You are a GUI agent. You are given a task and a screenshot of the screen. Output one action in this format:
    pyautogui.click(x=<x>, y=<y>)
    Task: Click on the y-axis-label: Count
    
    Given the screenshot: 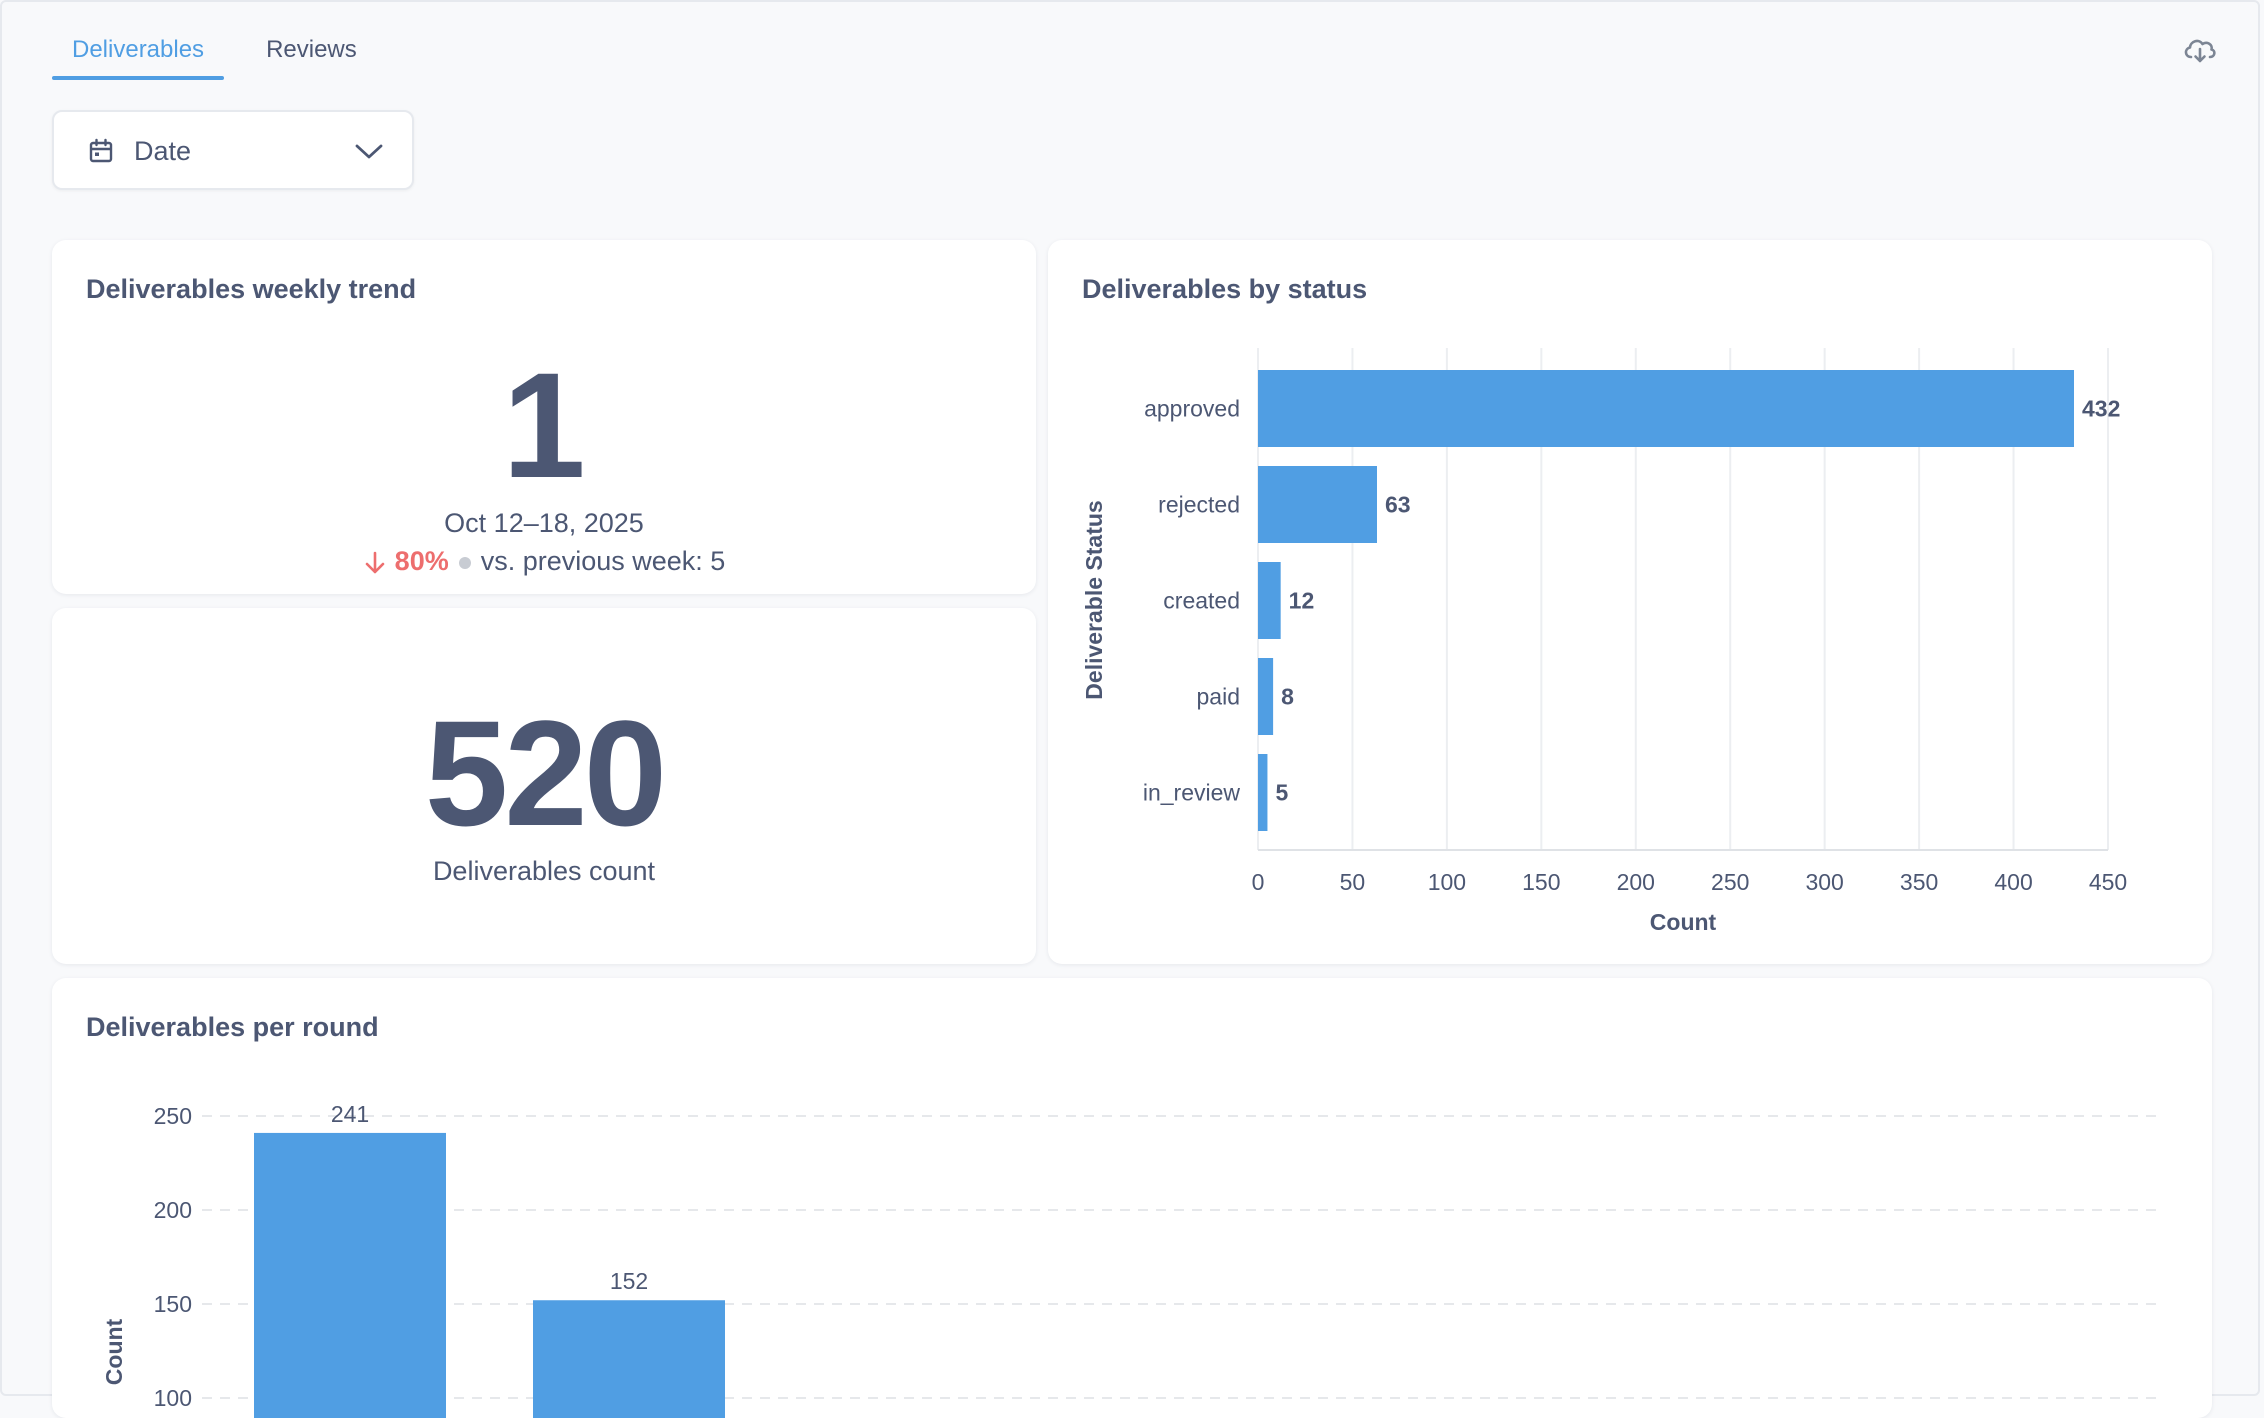 What is the action you would take?
    pyautogui.click(x=114, y=1351)
    